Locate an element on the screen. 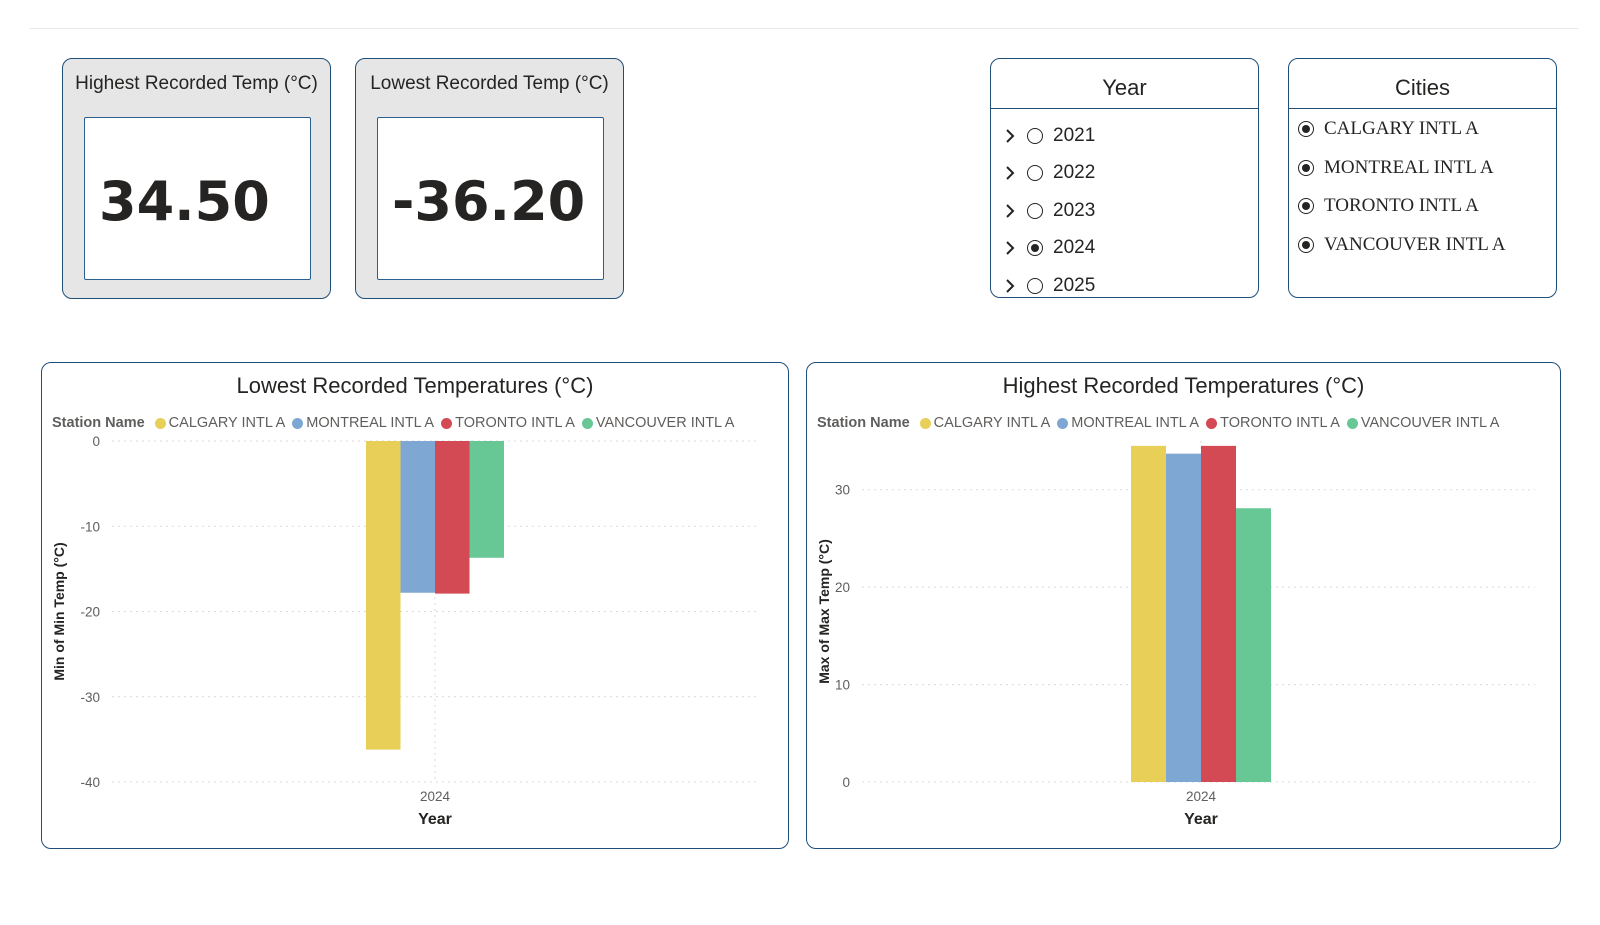 This screenshot has height=925, width=1600. year-slicer: Year 2021 2022 2023 2024 2025 is located at coordinates (1124, 178).